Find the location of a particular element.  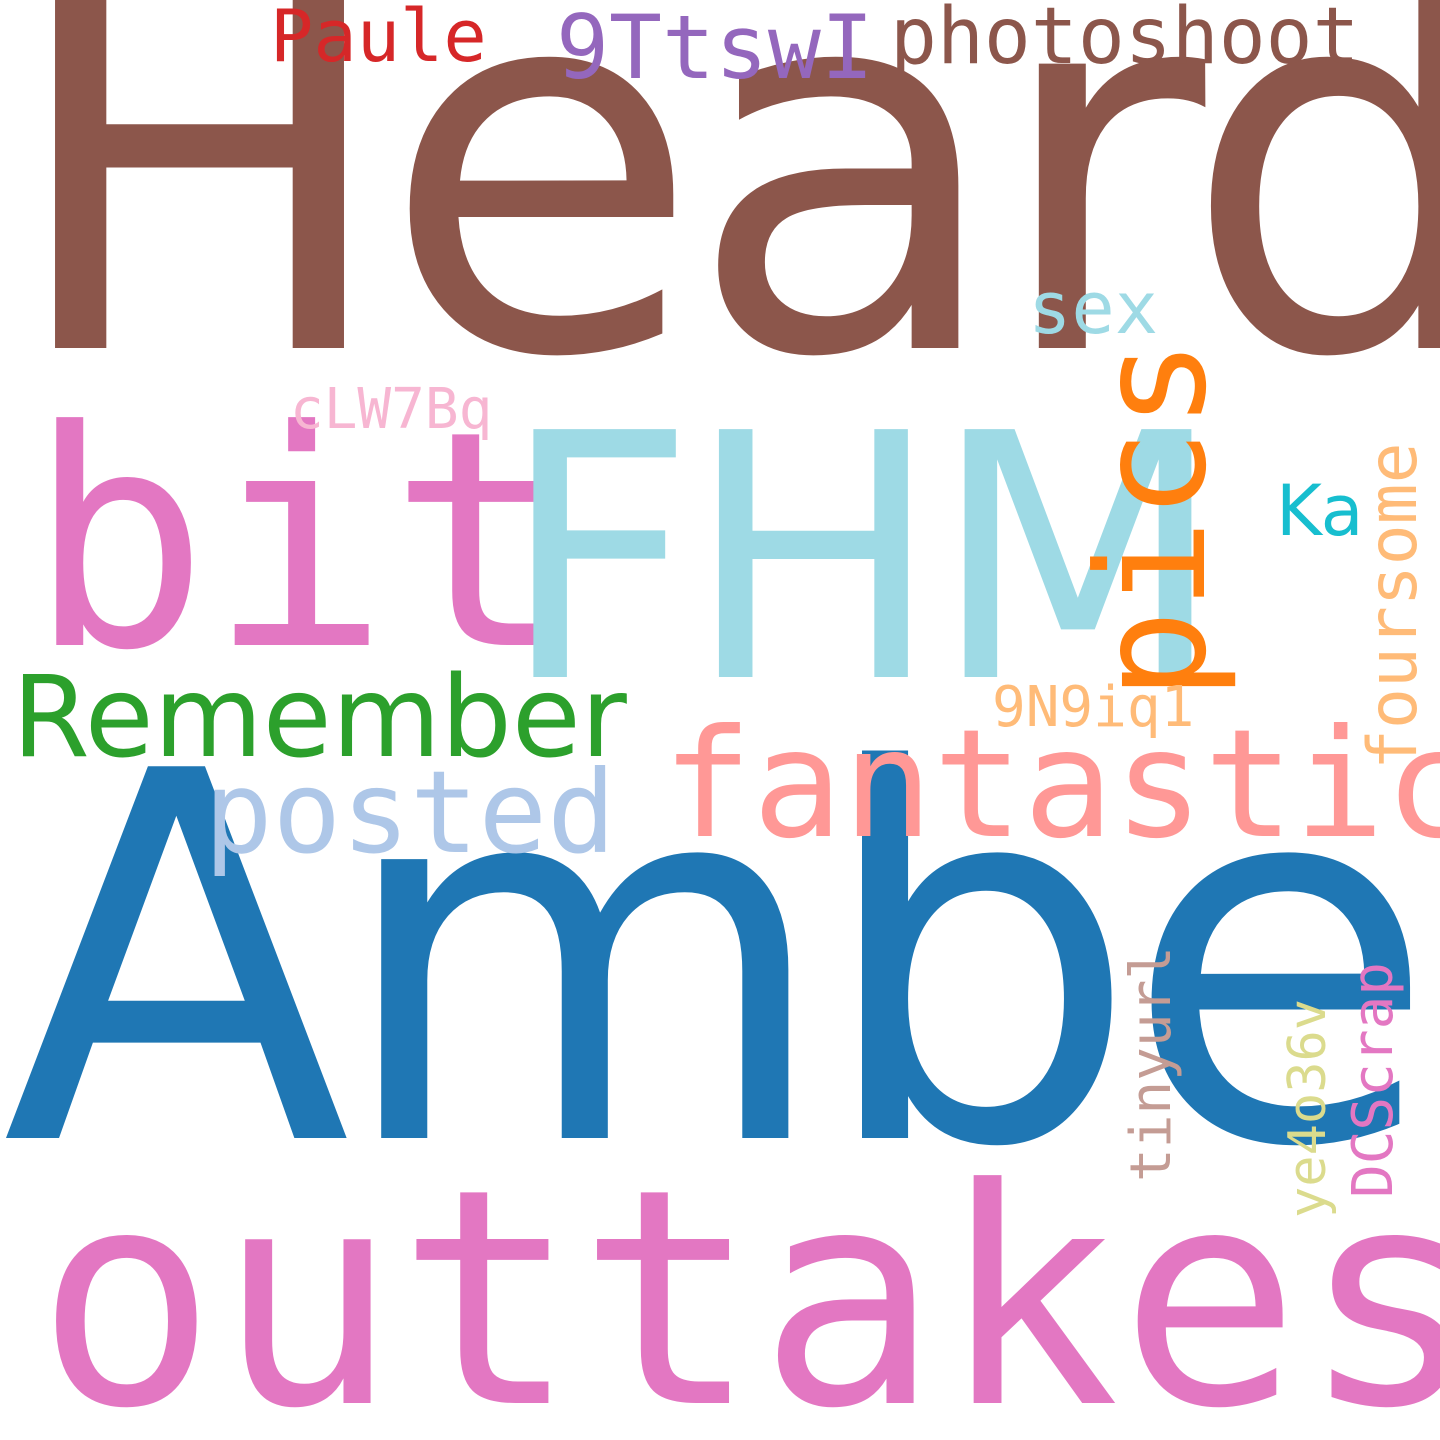

word-posted: posted is located at coordinates (410, 812).